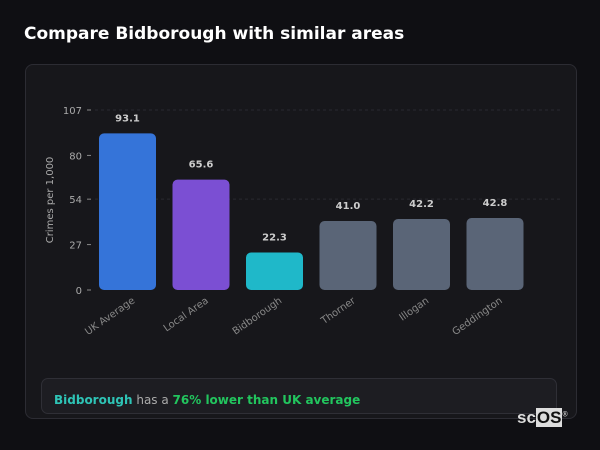  I want to click on y-tick-label: 80, so click(75, 156).